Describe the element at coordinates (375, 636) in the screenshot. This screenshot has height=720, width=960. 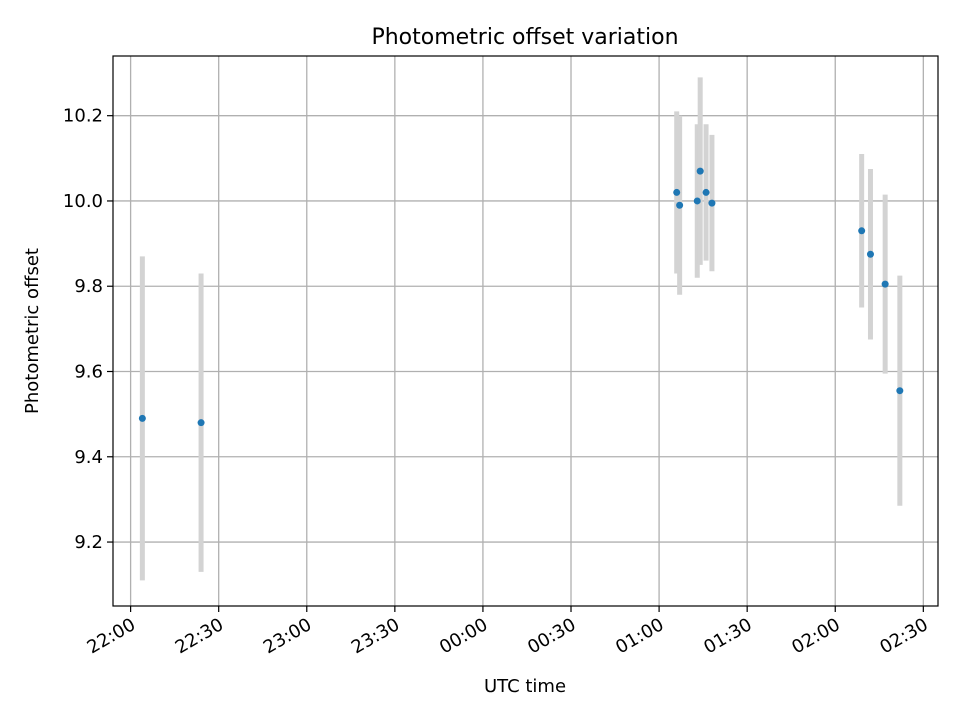
I see `x-tick-label: 23:30` at that location.